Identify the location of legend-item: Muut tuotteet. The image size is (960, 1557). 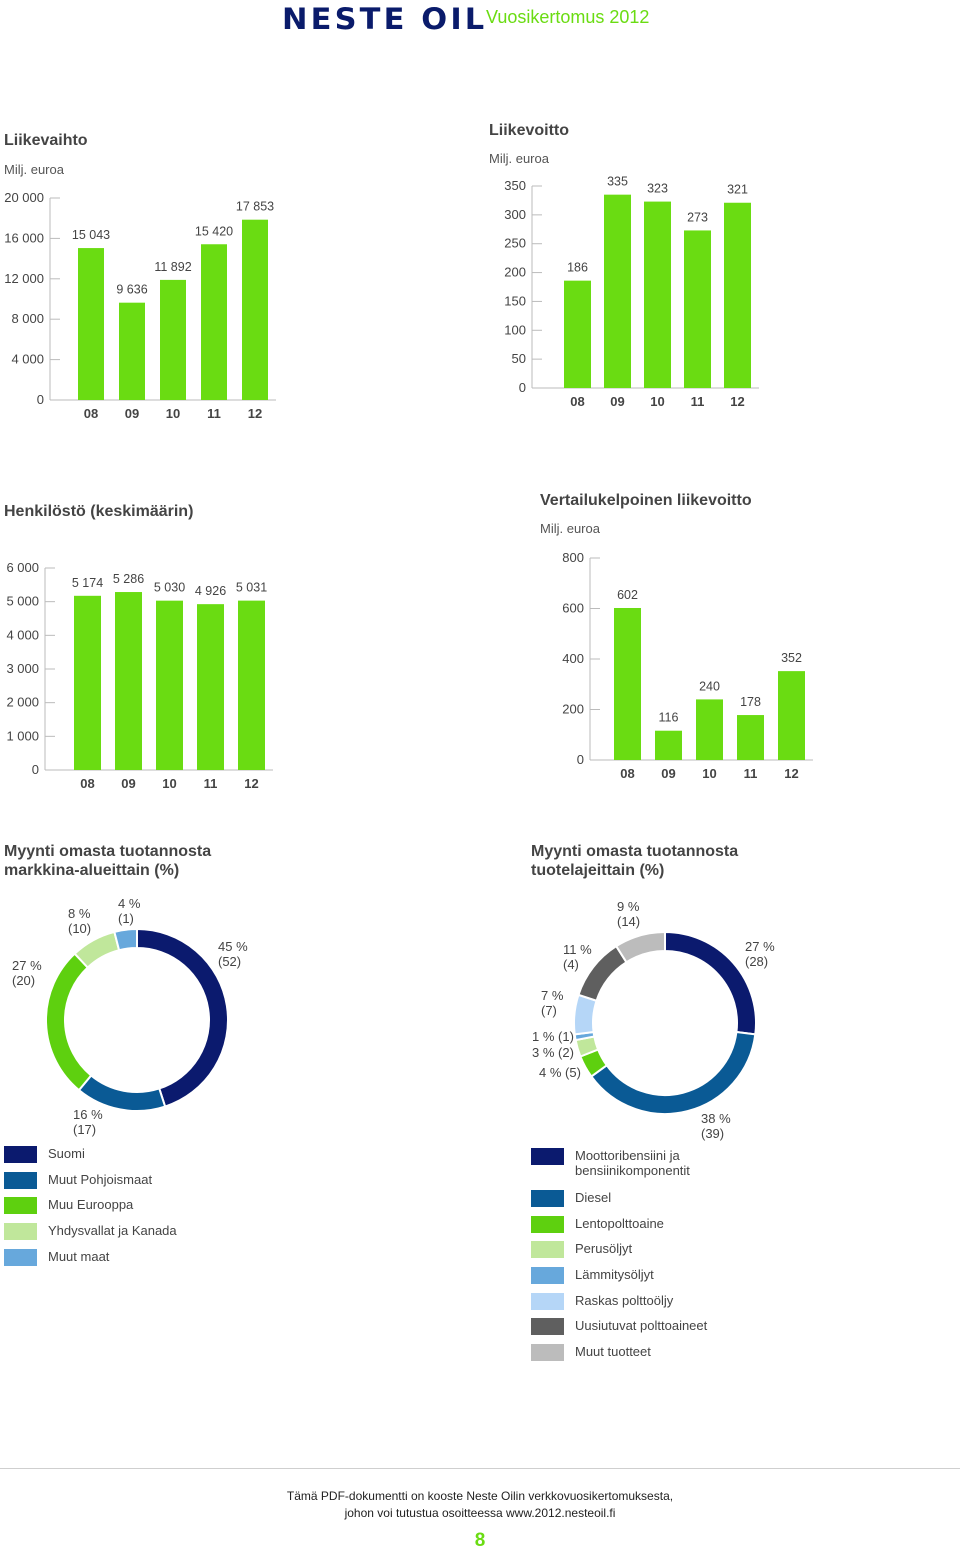
(619, 1357).